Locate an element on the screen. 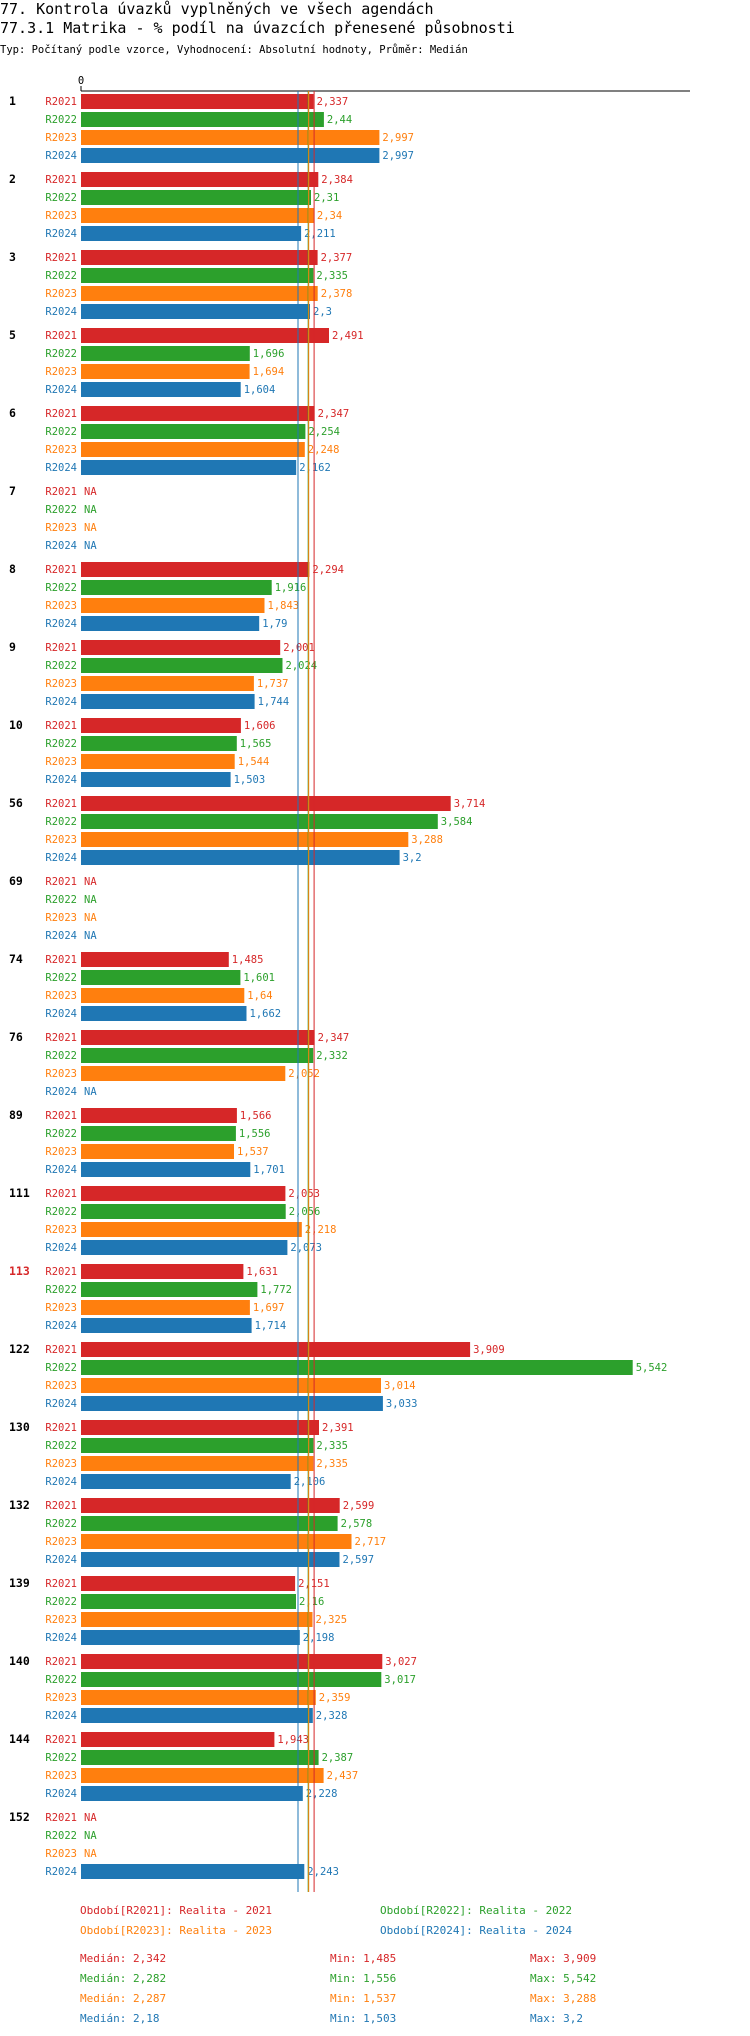 This screenshot has width=750, height=2036. bar-139-r2023 is located at coordinates (197, 1619).